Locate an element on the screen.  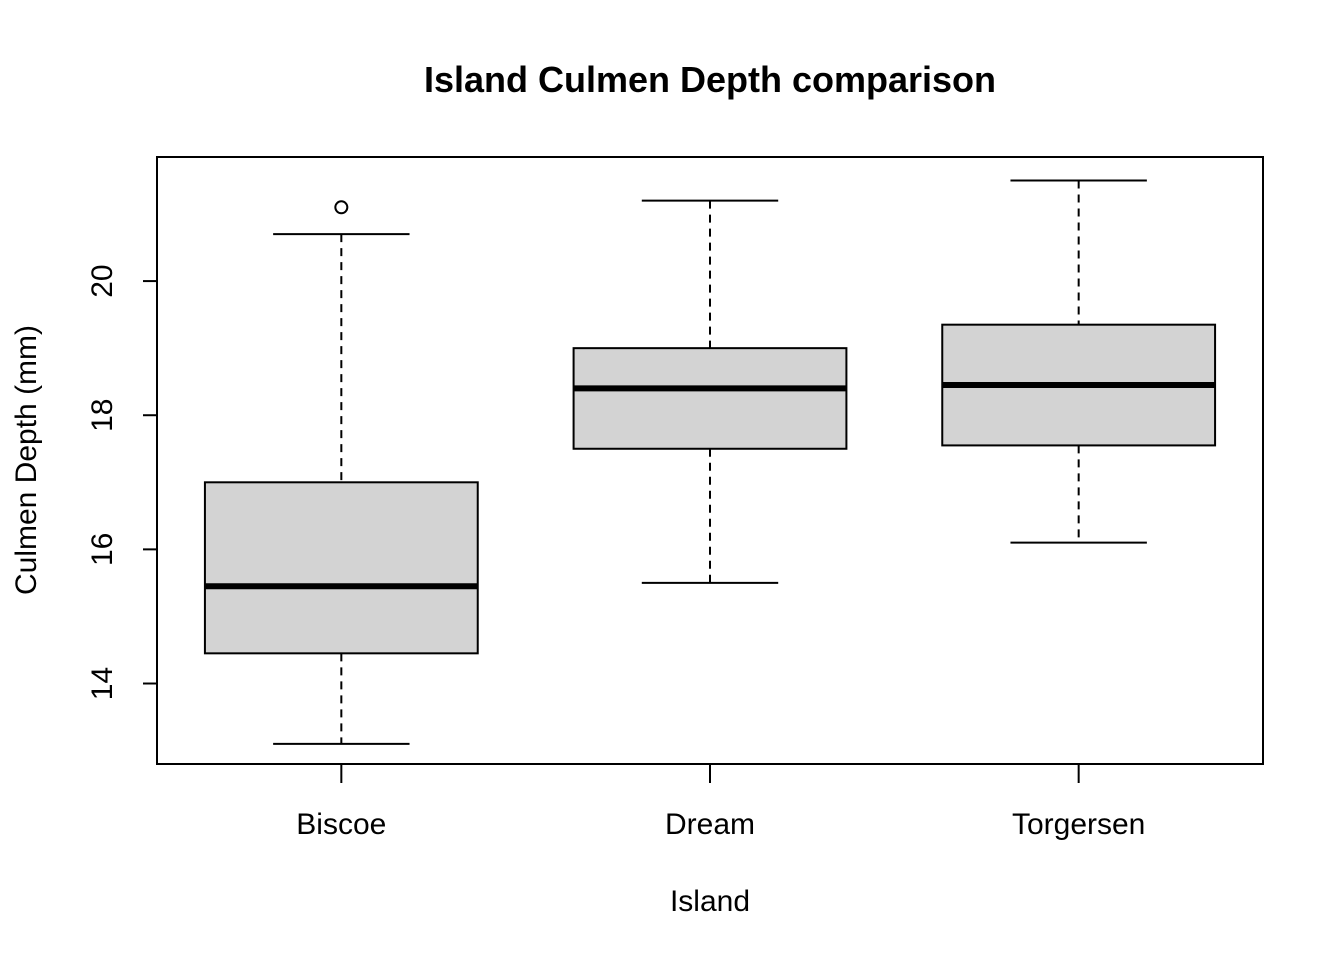
y-tick-label: 14 is located at coordinates (102, 683).